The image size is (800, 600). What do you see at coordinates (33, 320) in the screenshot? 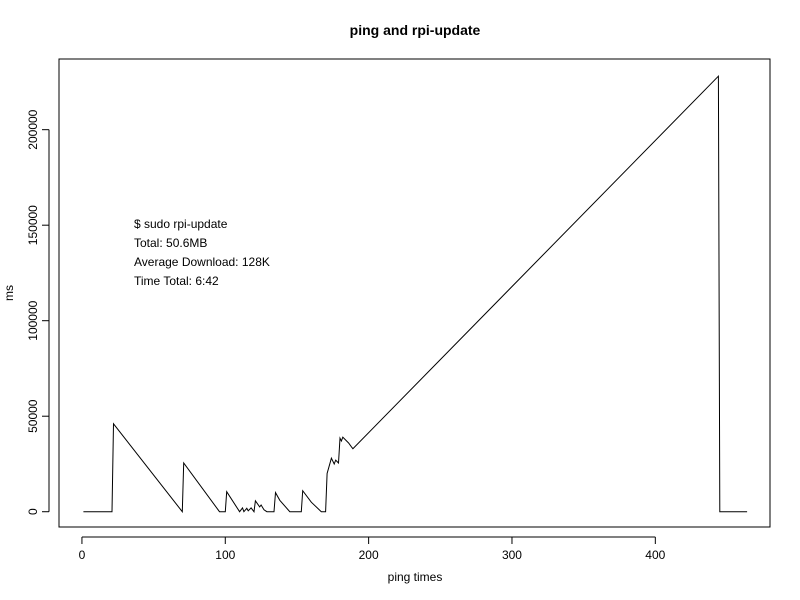
I see `y-tick-label: 100000` at bounding box center [33, 320].